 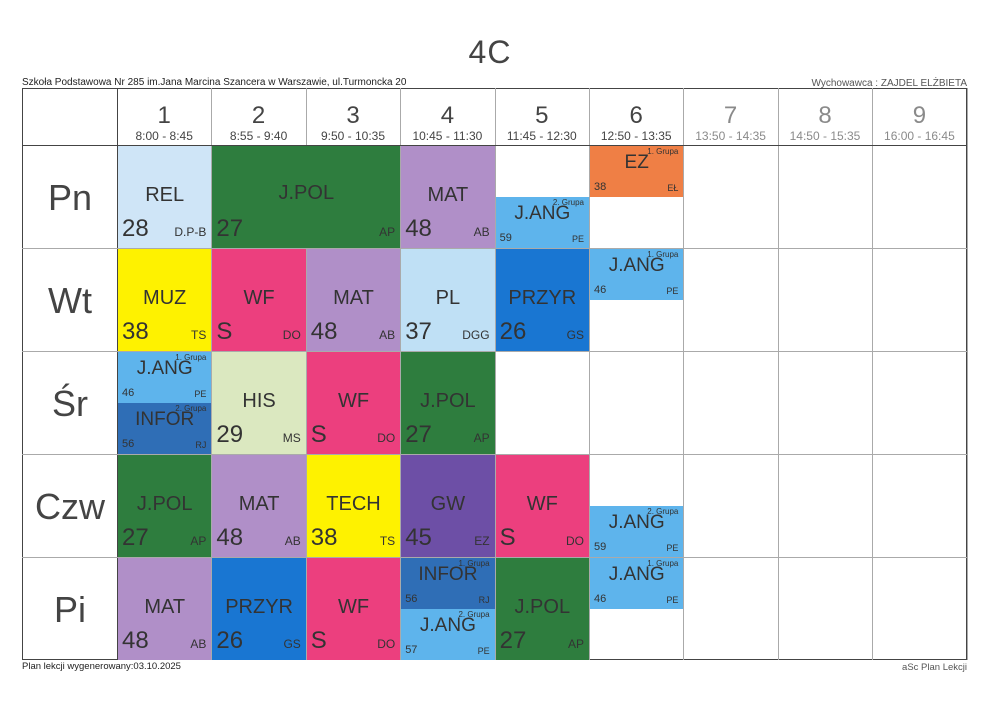 I want to click on lesson-cell: 2. Grupa J.ANG 57 PE, so click(x=448, y=634).